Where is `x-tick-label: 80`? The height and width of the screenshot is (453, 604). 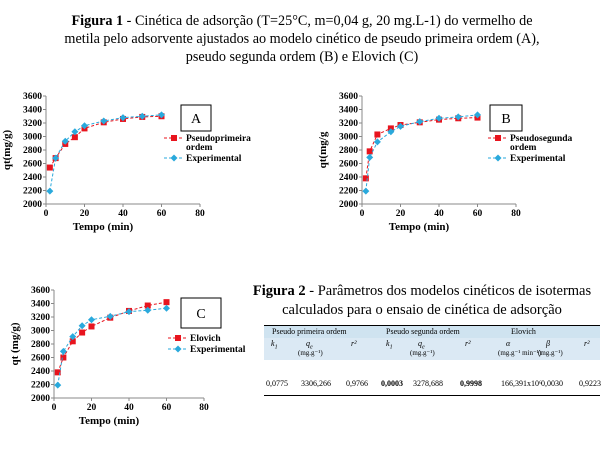
x-tick-label: 80 is located at coordinates (200, 214).